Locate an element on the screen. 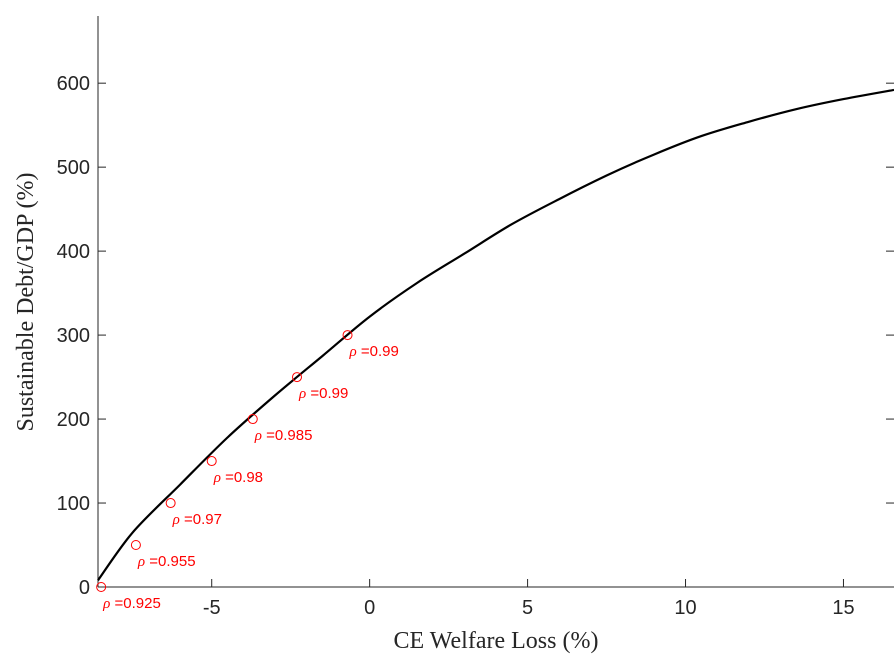 The image size is (894, 660). point-label: ρ =0.98 is located at coordinates (238, 477).